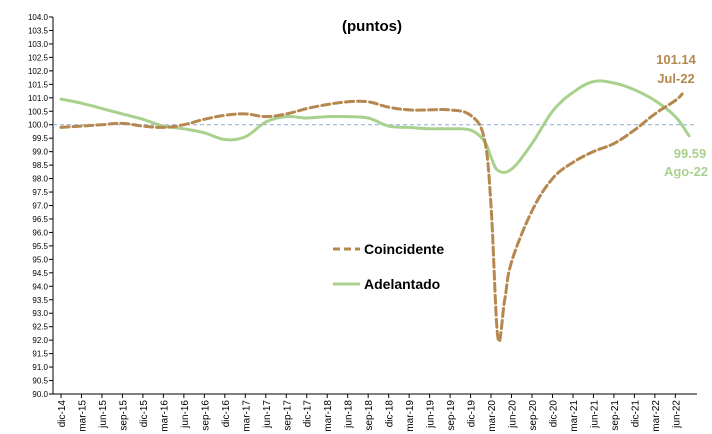 The height and width of the screenshot is (434, 712). What do you see at coordinates (656, 416) in the screenshot?
I see `x-tick-label: mar-22` at bounding box center [656, 416].